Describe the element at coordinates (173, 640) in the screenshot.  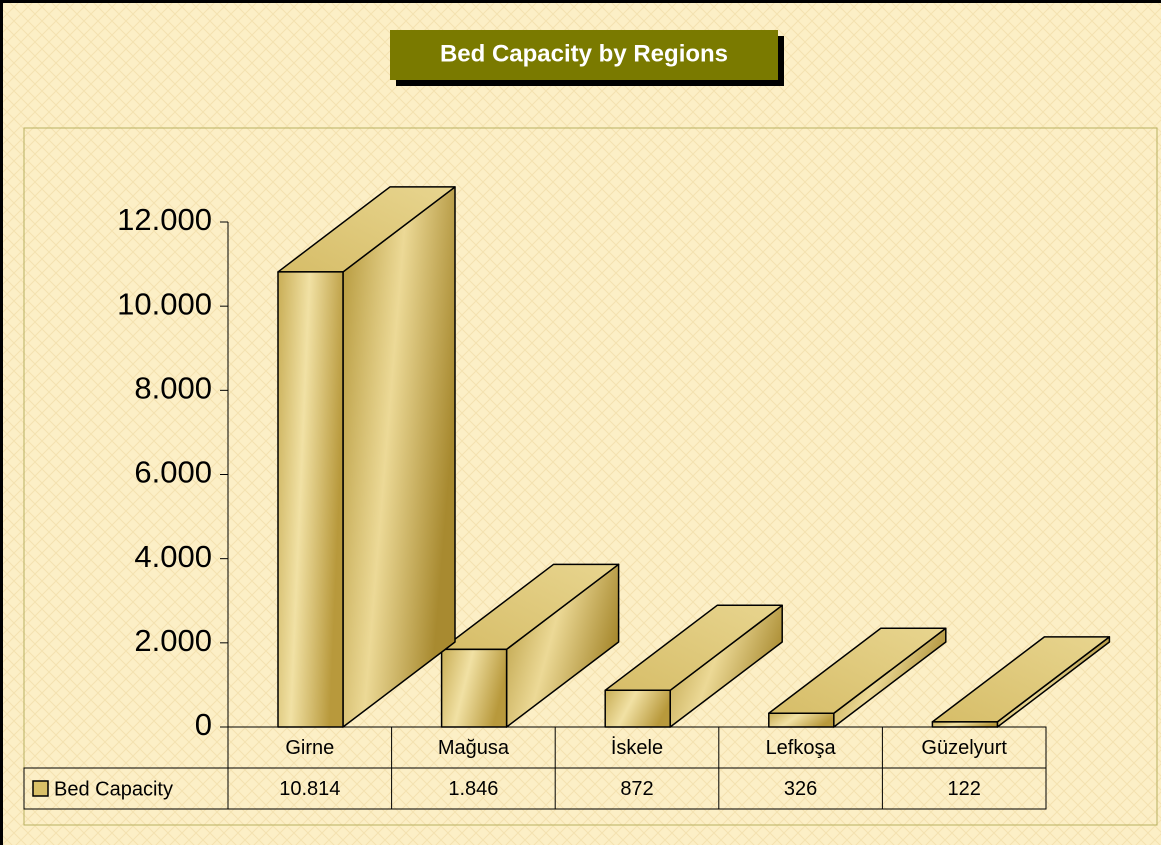
I see `y-tick-label: 2.000` at that location.